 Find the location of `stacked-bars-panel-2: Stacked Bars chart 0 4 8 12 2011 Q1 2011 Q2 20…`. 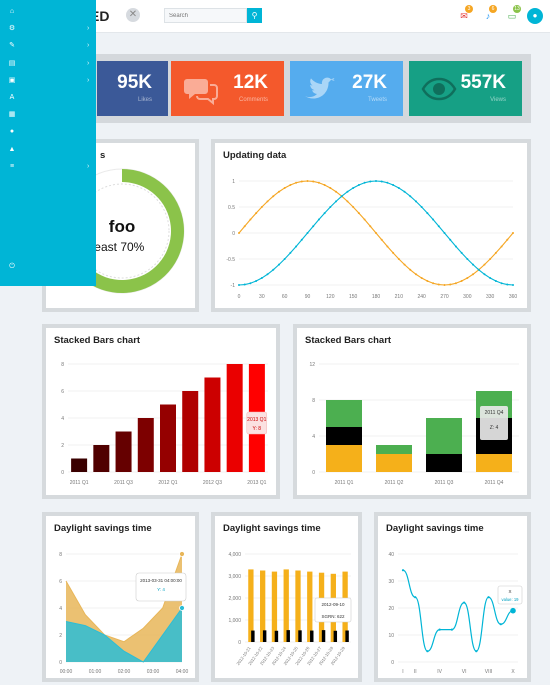

stacked-bars-panel-2: Stacked Bars chart 0 4 8 12 2011 Q1 2011 Q2 20… is located at coordinates (412, 411).